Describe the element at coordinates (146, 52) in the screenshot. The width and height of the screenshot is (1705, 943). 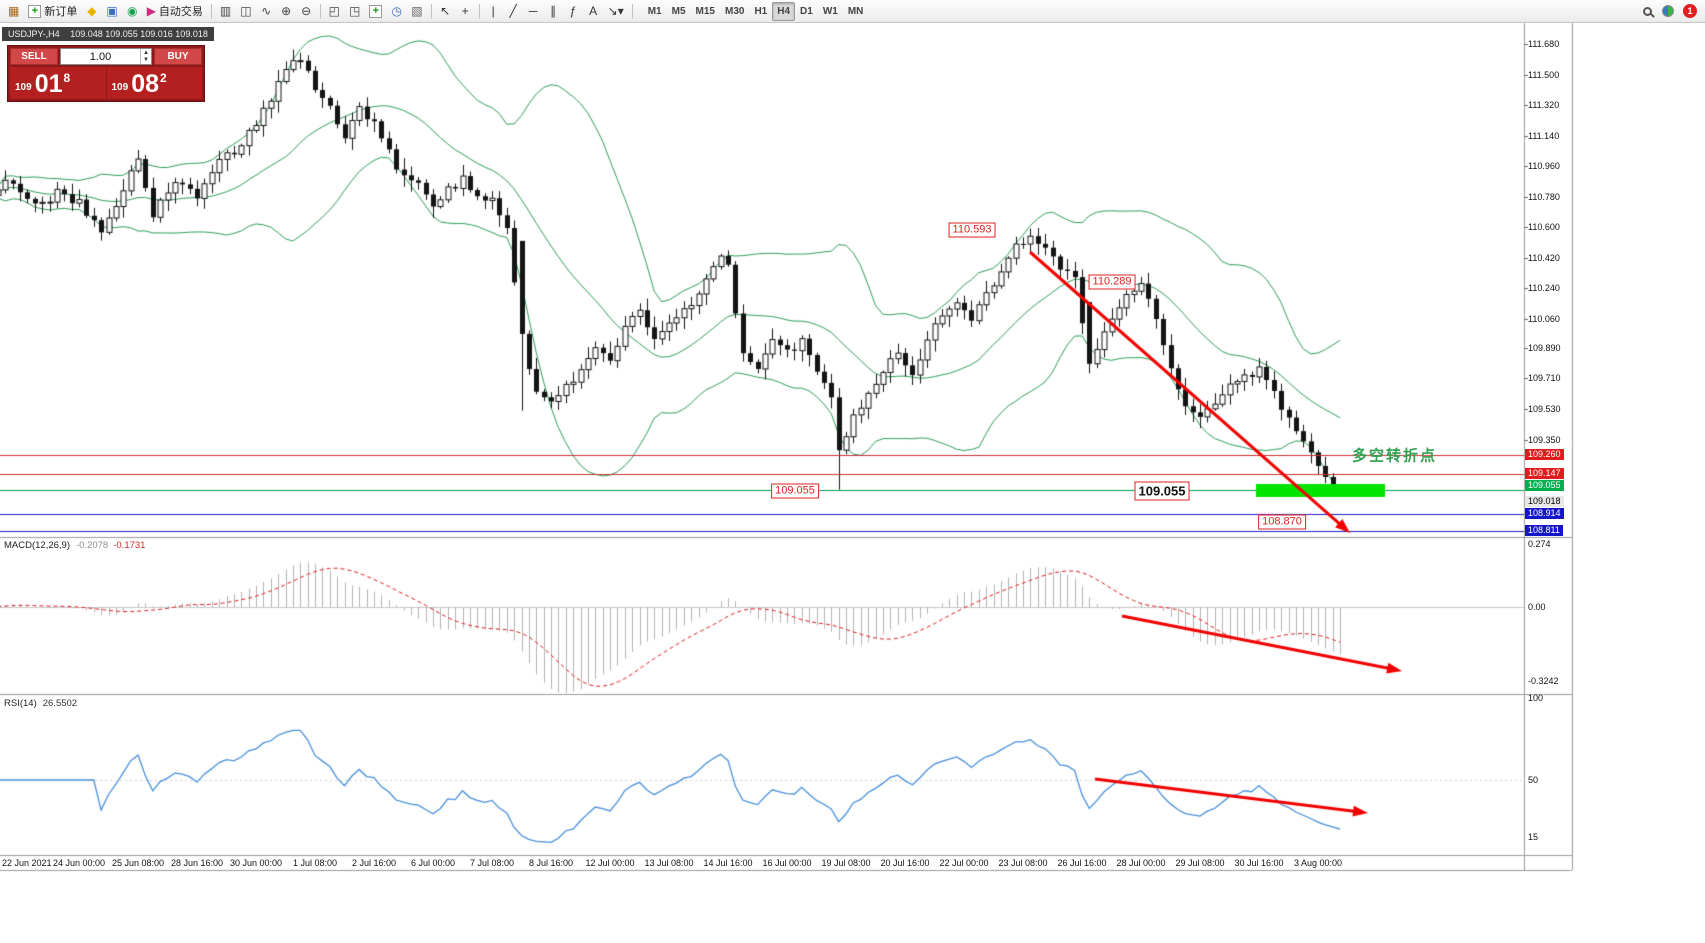
I see `volume-increase-button: ▲` at that location.